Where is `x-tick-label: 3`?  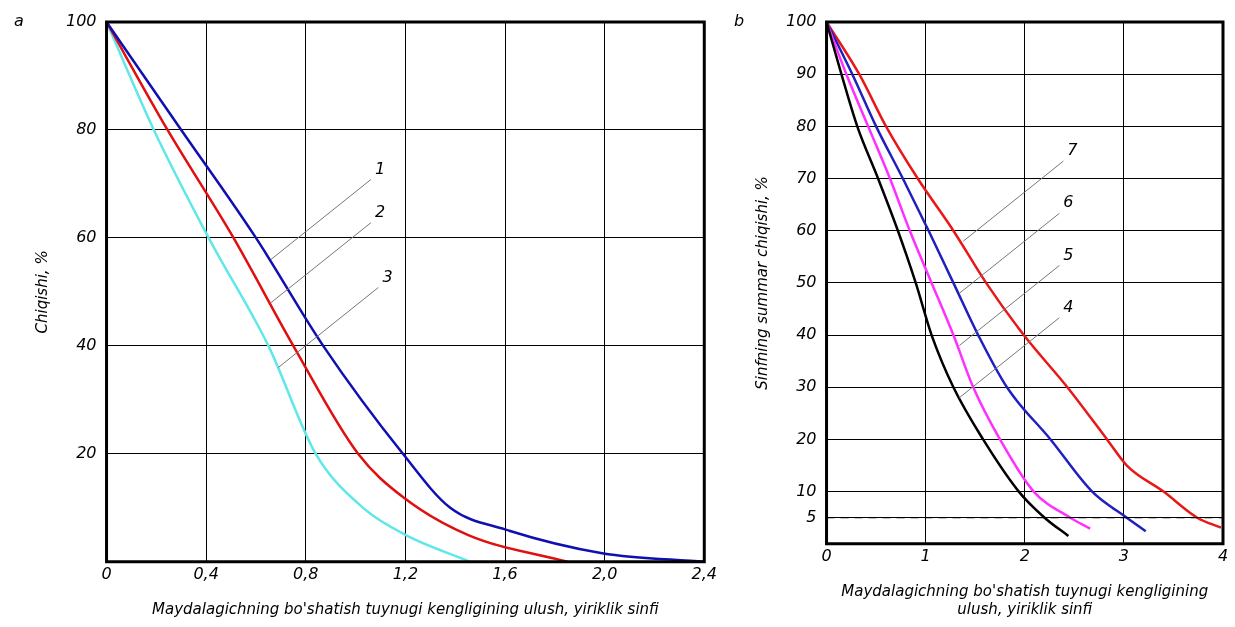 x-tick-label: 3 is located at coordinates (1123, 555).